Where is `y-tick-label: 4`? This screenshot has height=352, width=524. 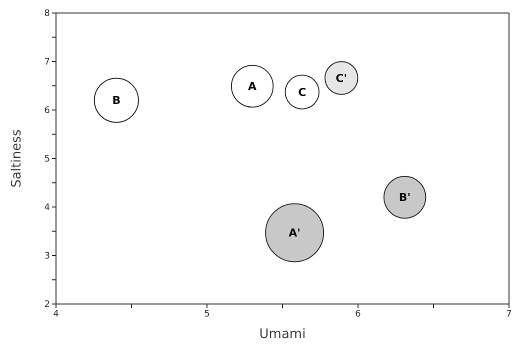
y-tick-label: 4 is located at coordinates (47, 208).